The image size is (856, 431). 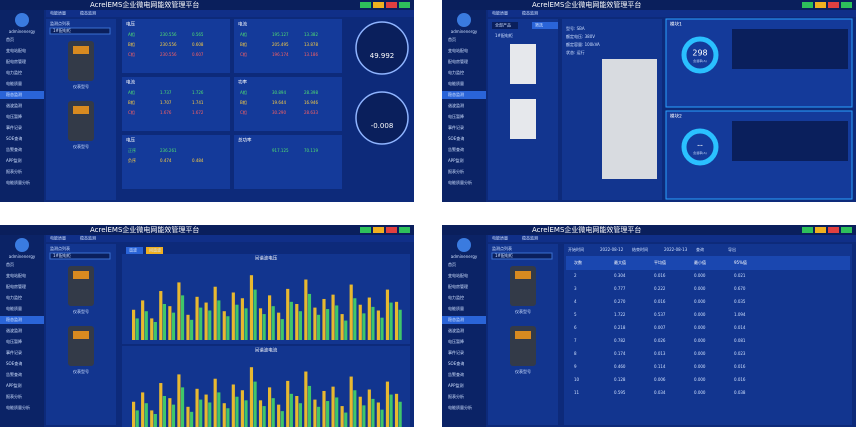 I want to click on td: 0.000, so click(x=700, y=327).